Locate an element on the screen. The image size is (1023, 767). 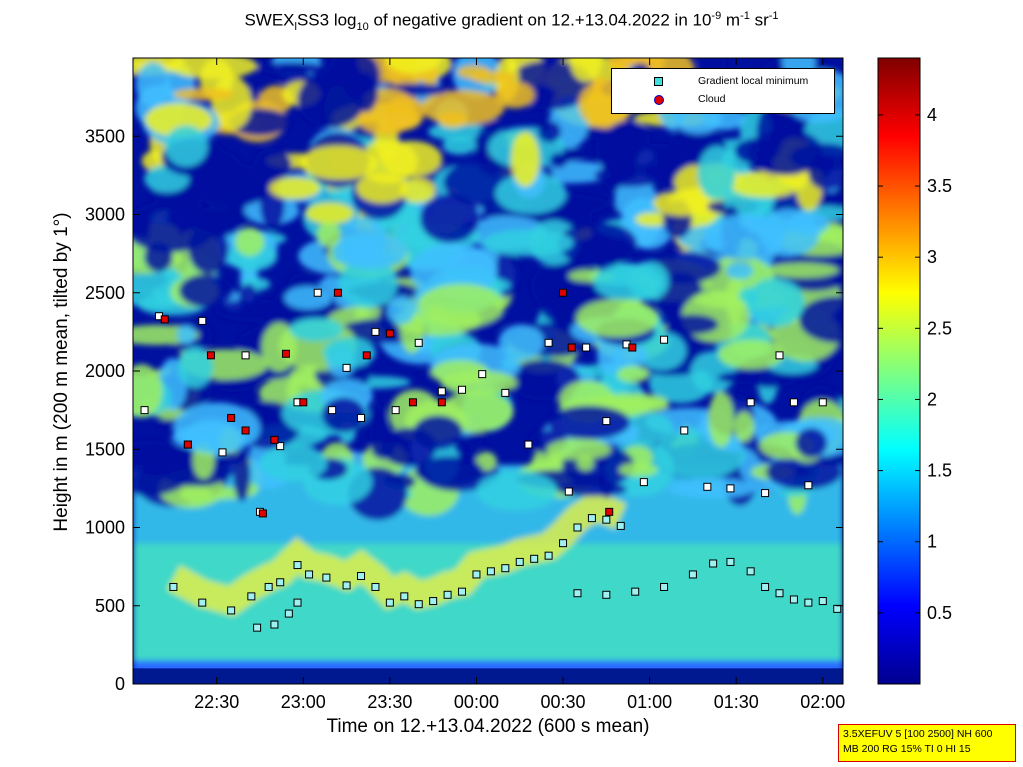
x-tick-label: 23:00 is located at coordinates (303, 702).